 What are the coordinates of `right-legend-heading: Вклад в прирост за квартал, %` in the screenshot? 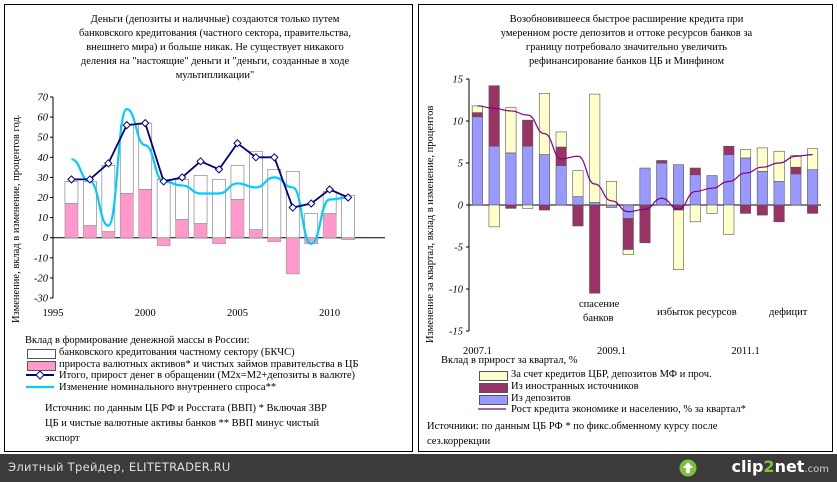 It's located at (509, 360).